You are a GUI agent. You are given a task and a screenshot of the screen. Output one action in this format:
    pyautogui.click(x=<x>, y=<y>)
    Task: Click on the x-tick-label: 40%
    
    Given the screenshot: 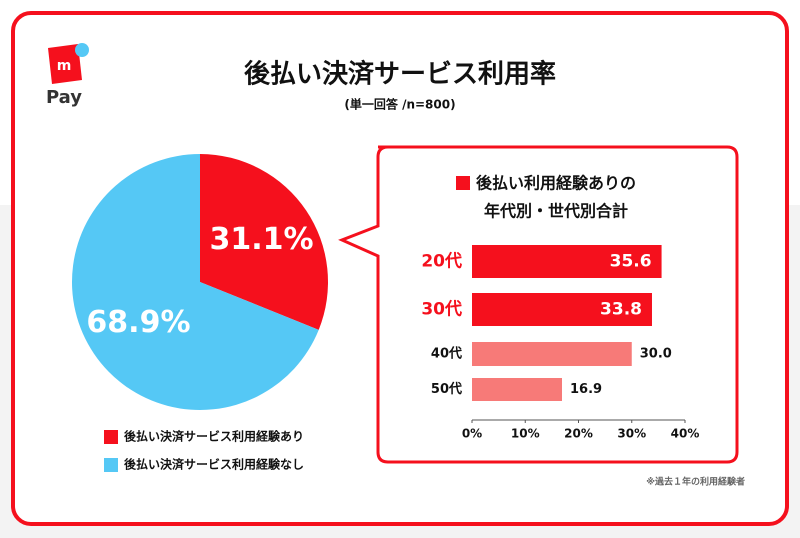 What is the action you would take?
    pyautogui.click(x=685, y=434)
    